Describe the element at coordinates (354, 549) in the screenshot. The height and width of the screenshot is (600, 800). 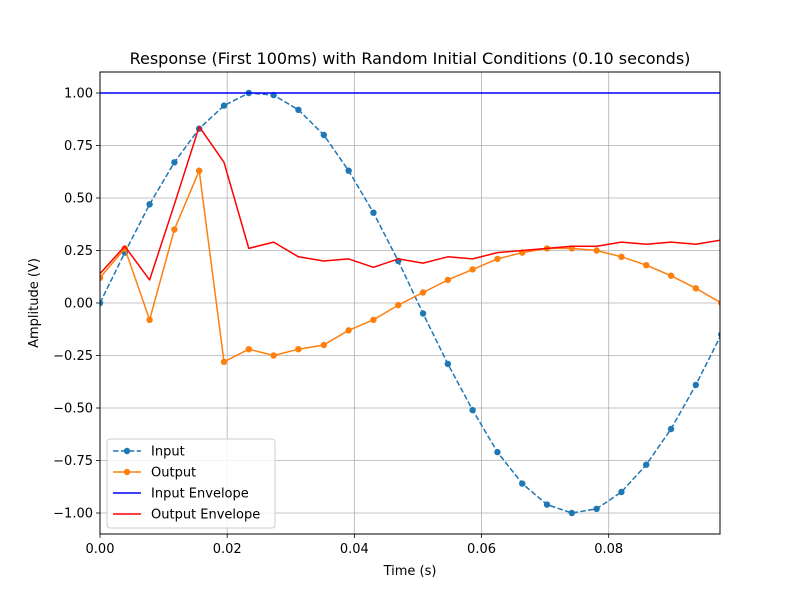
I see `x-tick-label: 0.04` at that location.